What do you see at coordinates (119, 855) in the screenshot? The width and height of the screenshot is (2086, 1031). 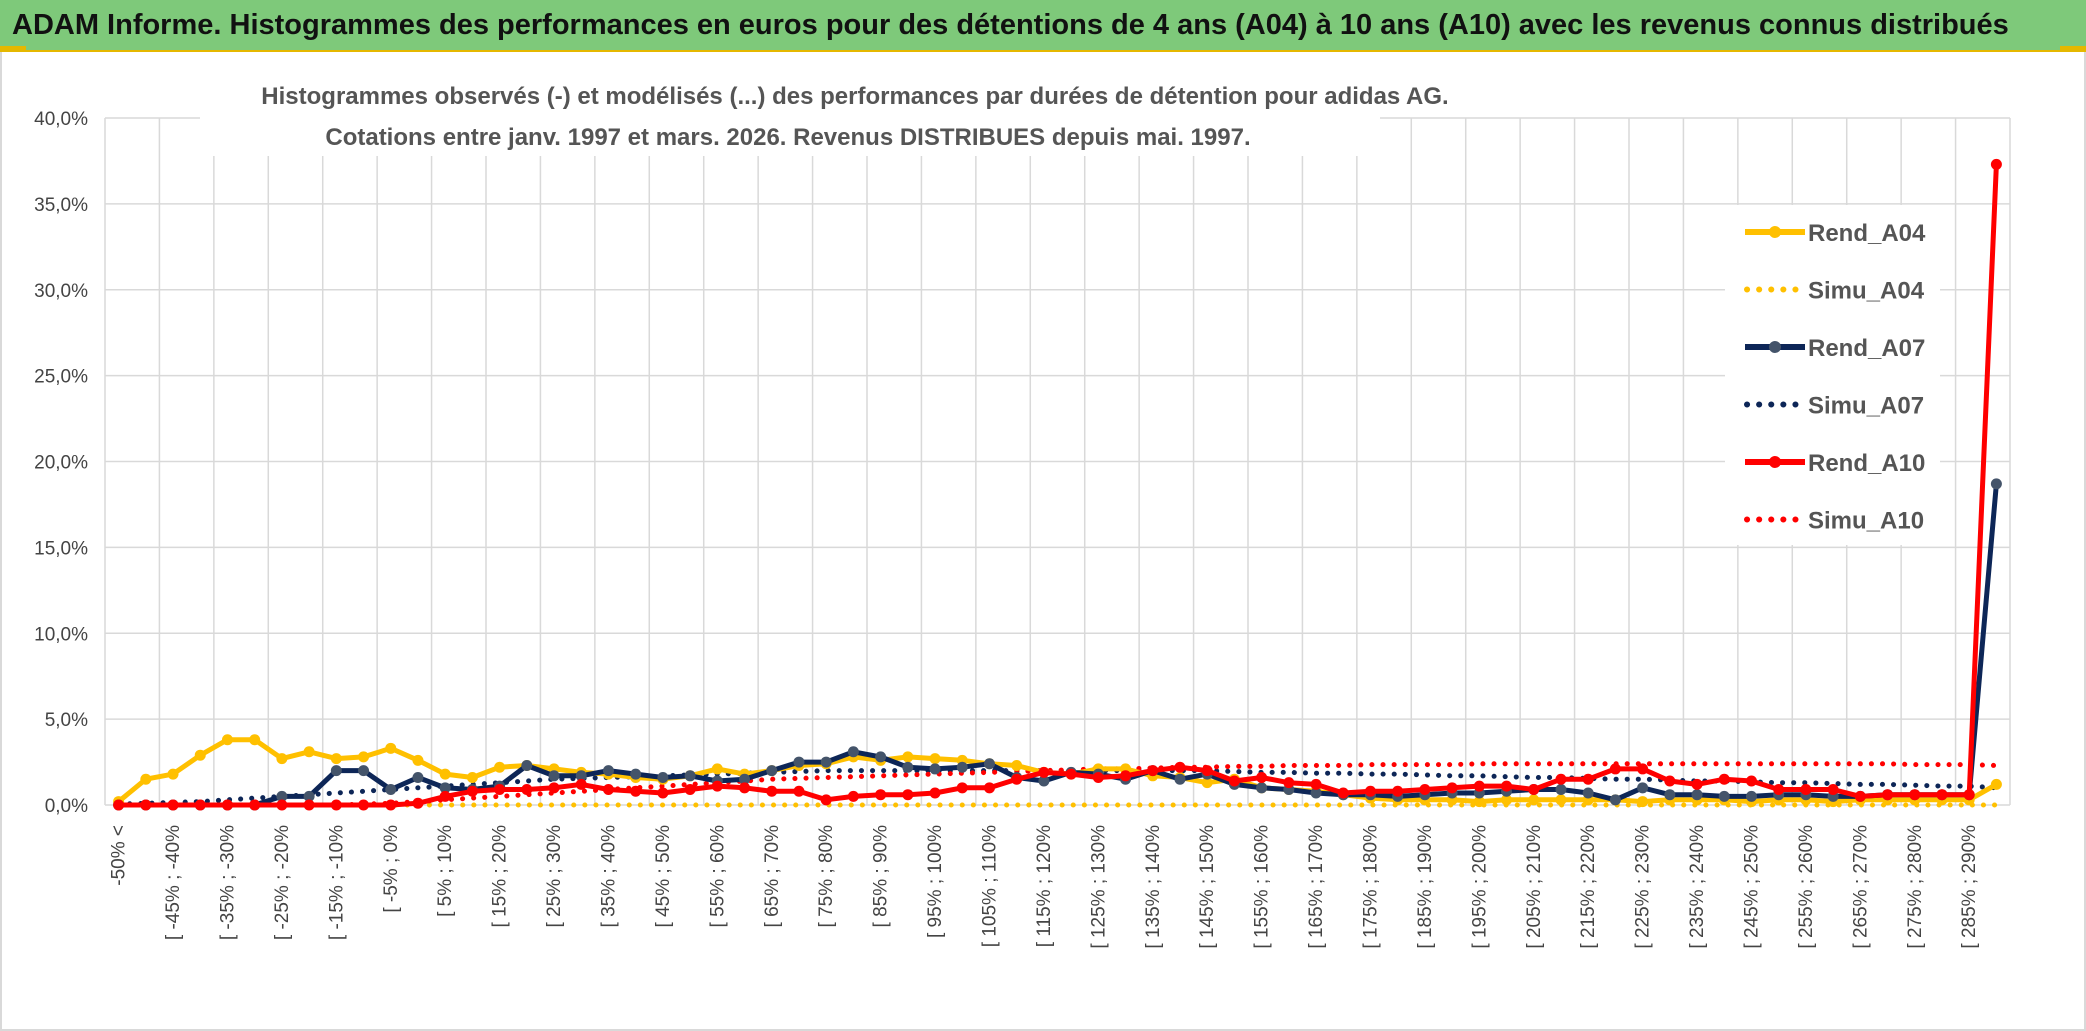 I see `x-tick-label: -50% <` at bounding box center [119, 855].